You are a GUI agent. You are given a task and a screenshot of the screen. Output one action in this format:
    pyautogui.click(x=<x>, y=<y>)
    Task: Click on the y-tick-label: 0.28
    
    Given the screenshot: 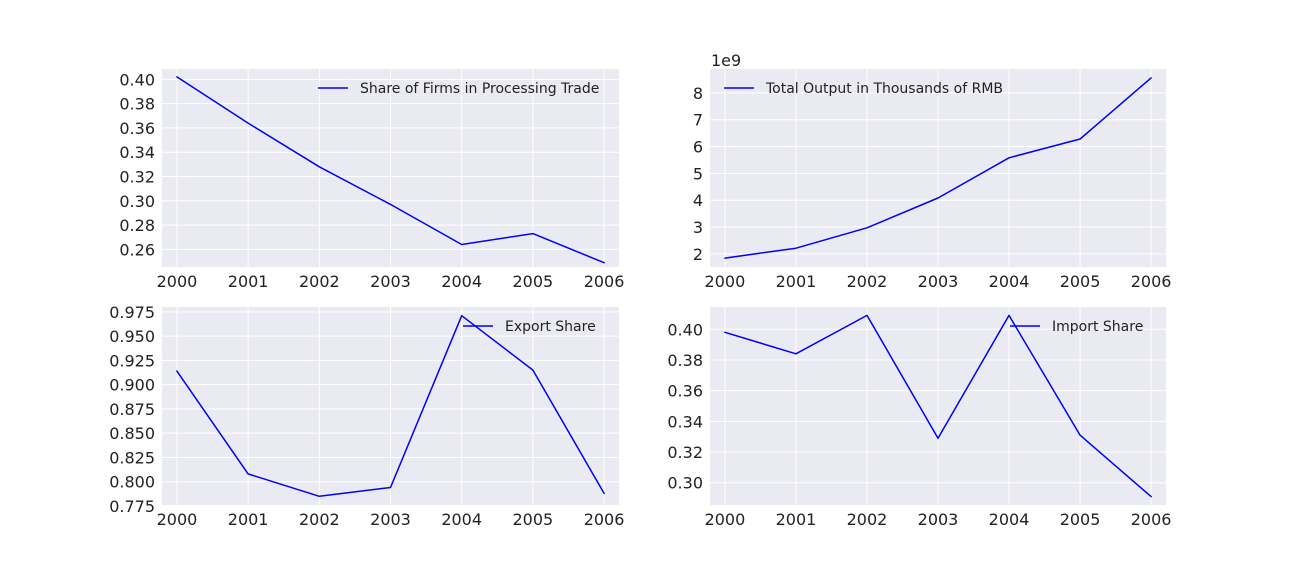 What is the action you would take?
    pyautogui.click(x=137, y=225)
    